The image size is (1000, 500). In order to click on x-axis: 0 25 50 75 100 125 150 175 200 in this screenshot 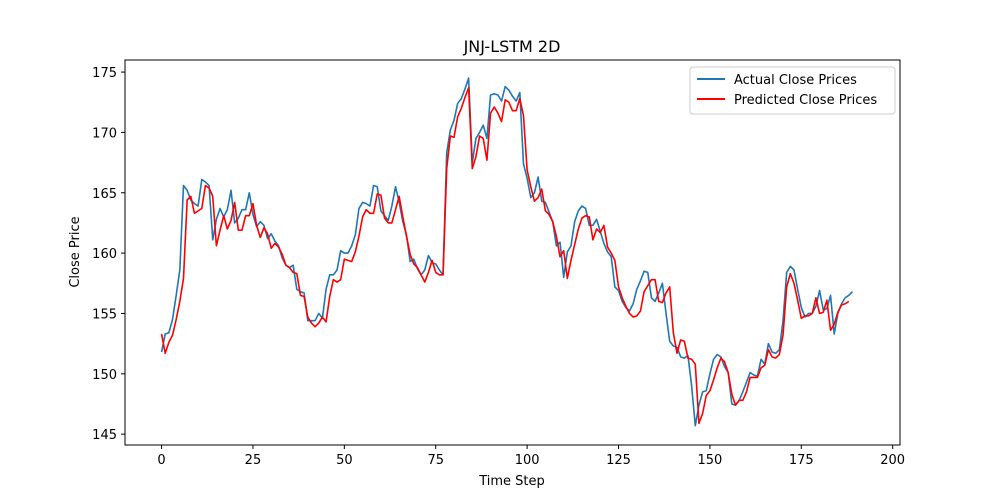, I will do `click(531, 456)`.